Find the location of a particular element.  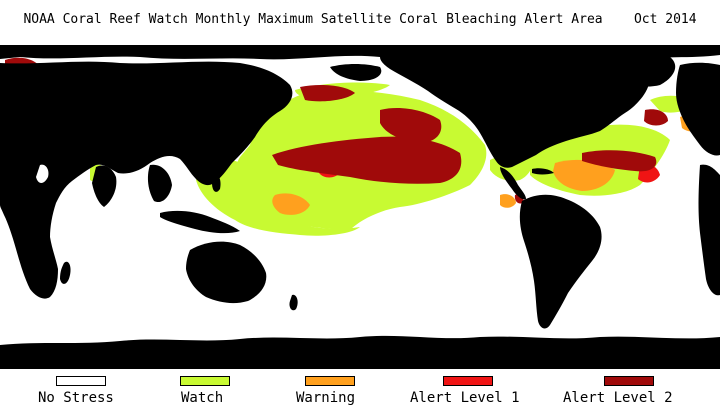

legend-label-alert-level-1: Alert Level 1 is located at coordinates (465, 398).